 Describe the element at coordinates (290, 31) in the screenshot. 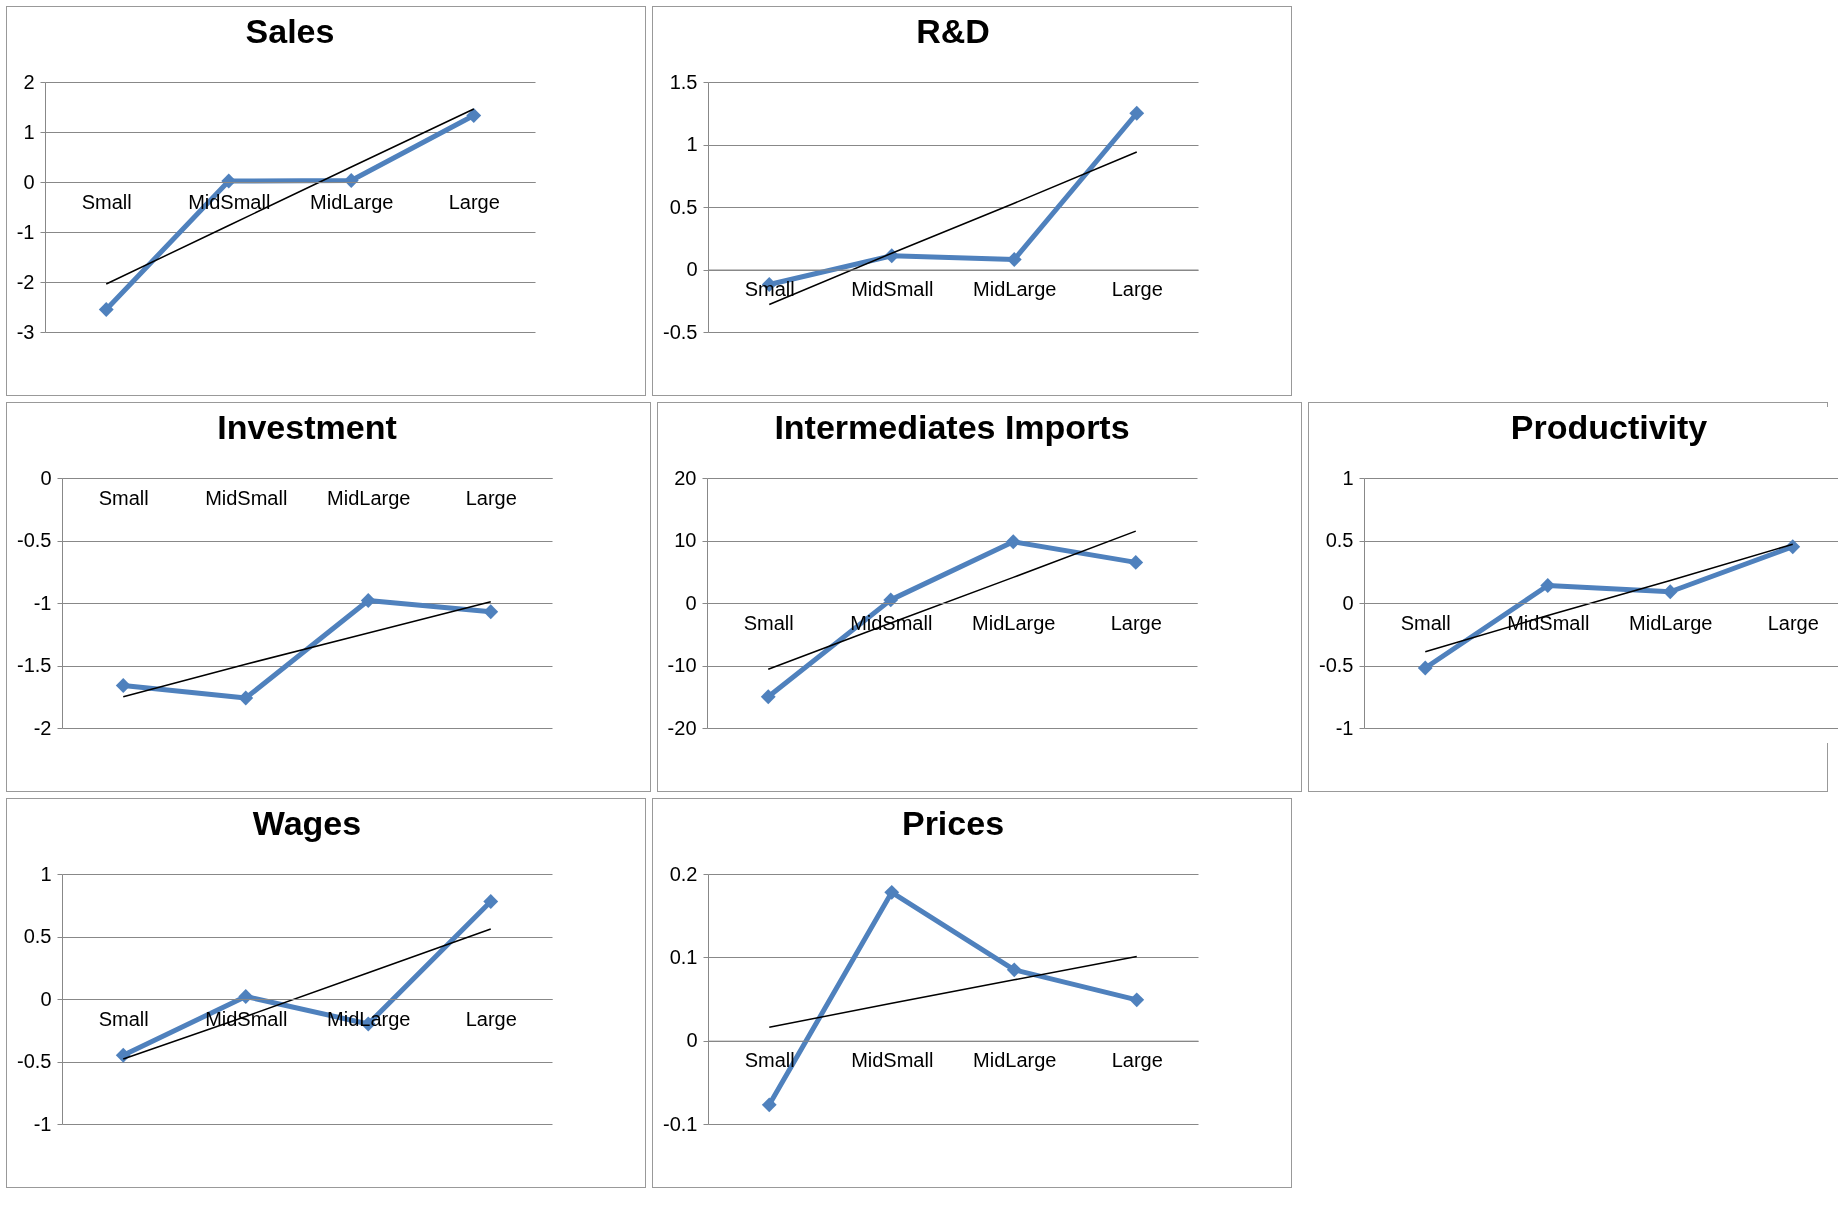

I see `chart-title: Sales` at that location.